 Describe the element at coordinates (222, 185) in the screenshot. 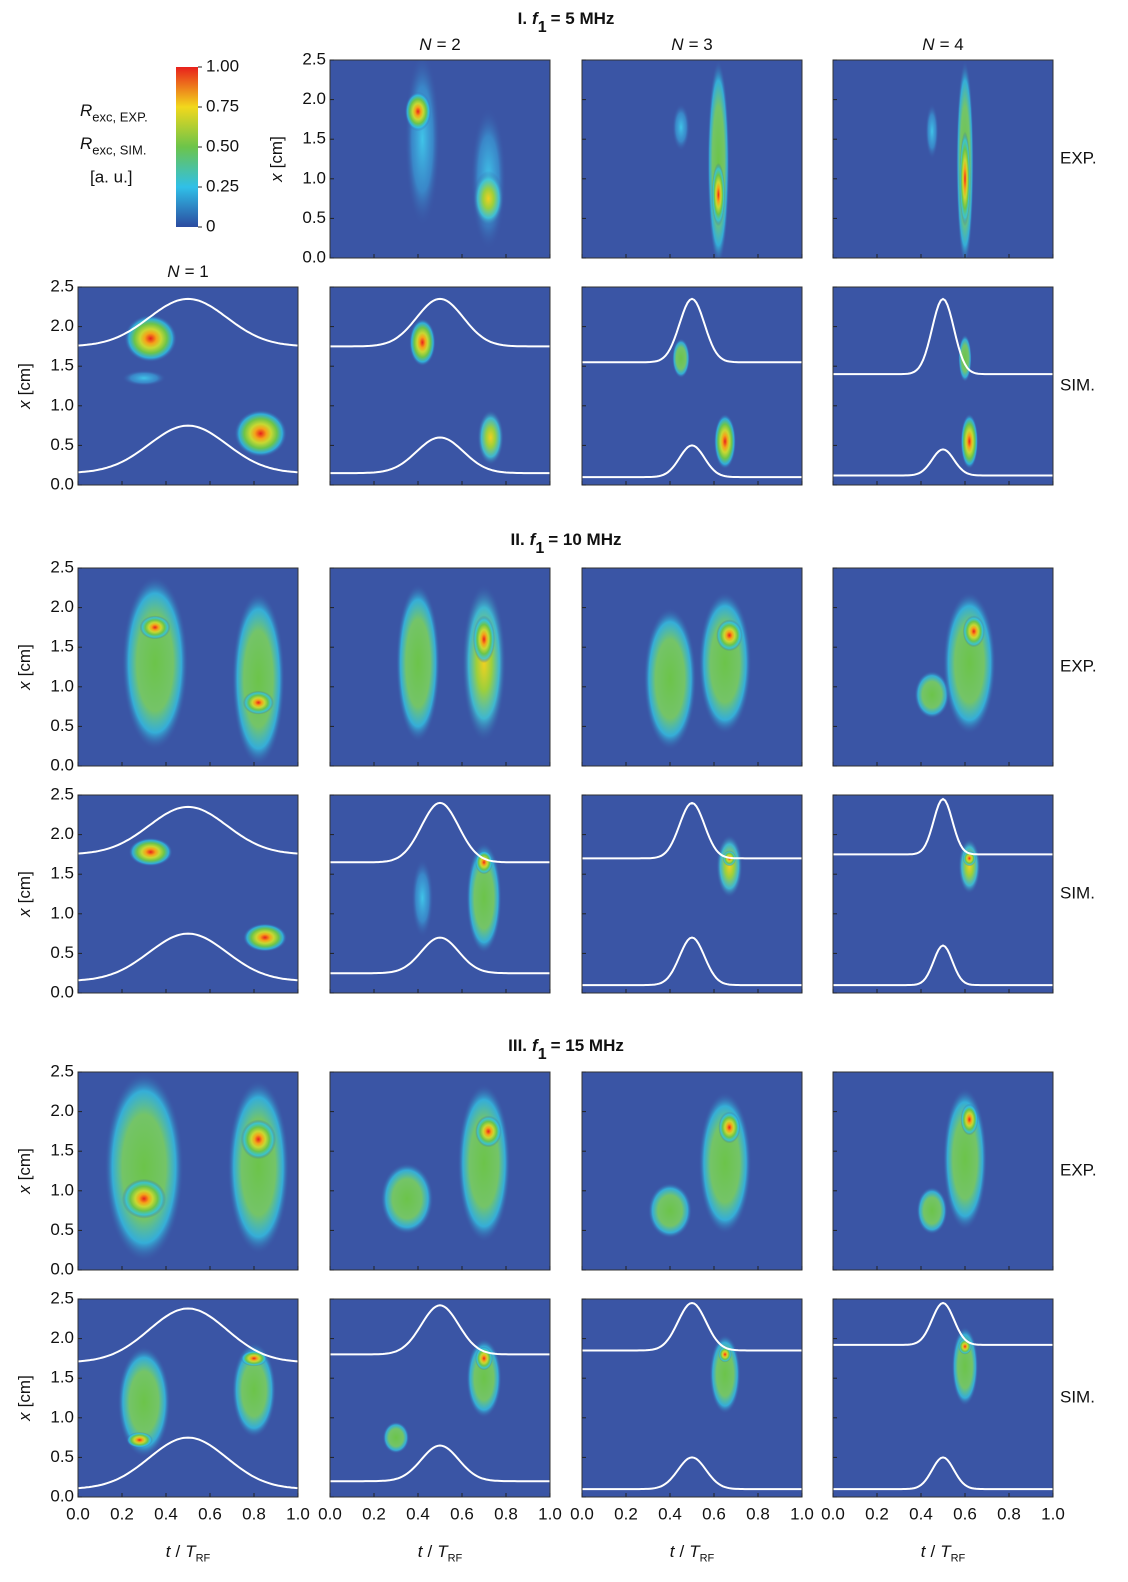

I see `colorbar-tick-label: 0.25` at that location.